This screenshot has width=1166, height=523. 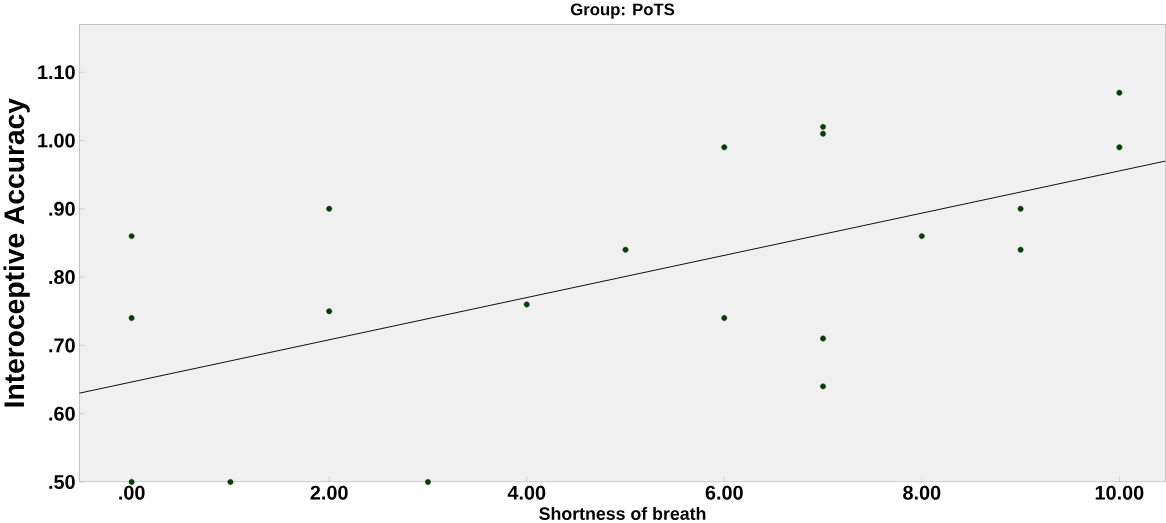 What do you see at coordinates (62, 345) in the screenshot?
I see `y-tick-label: .70` at bounding box center [62, 345].